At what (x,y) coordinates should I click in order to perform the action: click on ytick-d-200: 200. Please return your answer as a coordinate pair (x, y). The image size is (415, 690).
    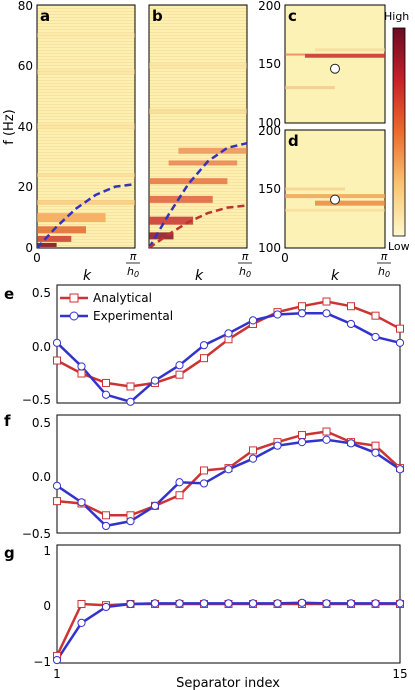
    Looking at the image, I should click on (269, 131).